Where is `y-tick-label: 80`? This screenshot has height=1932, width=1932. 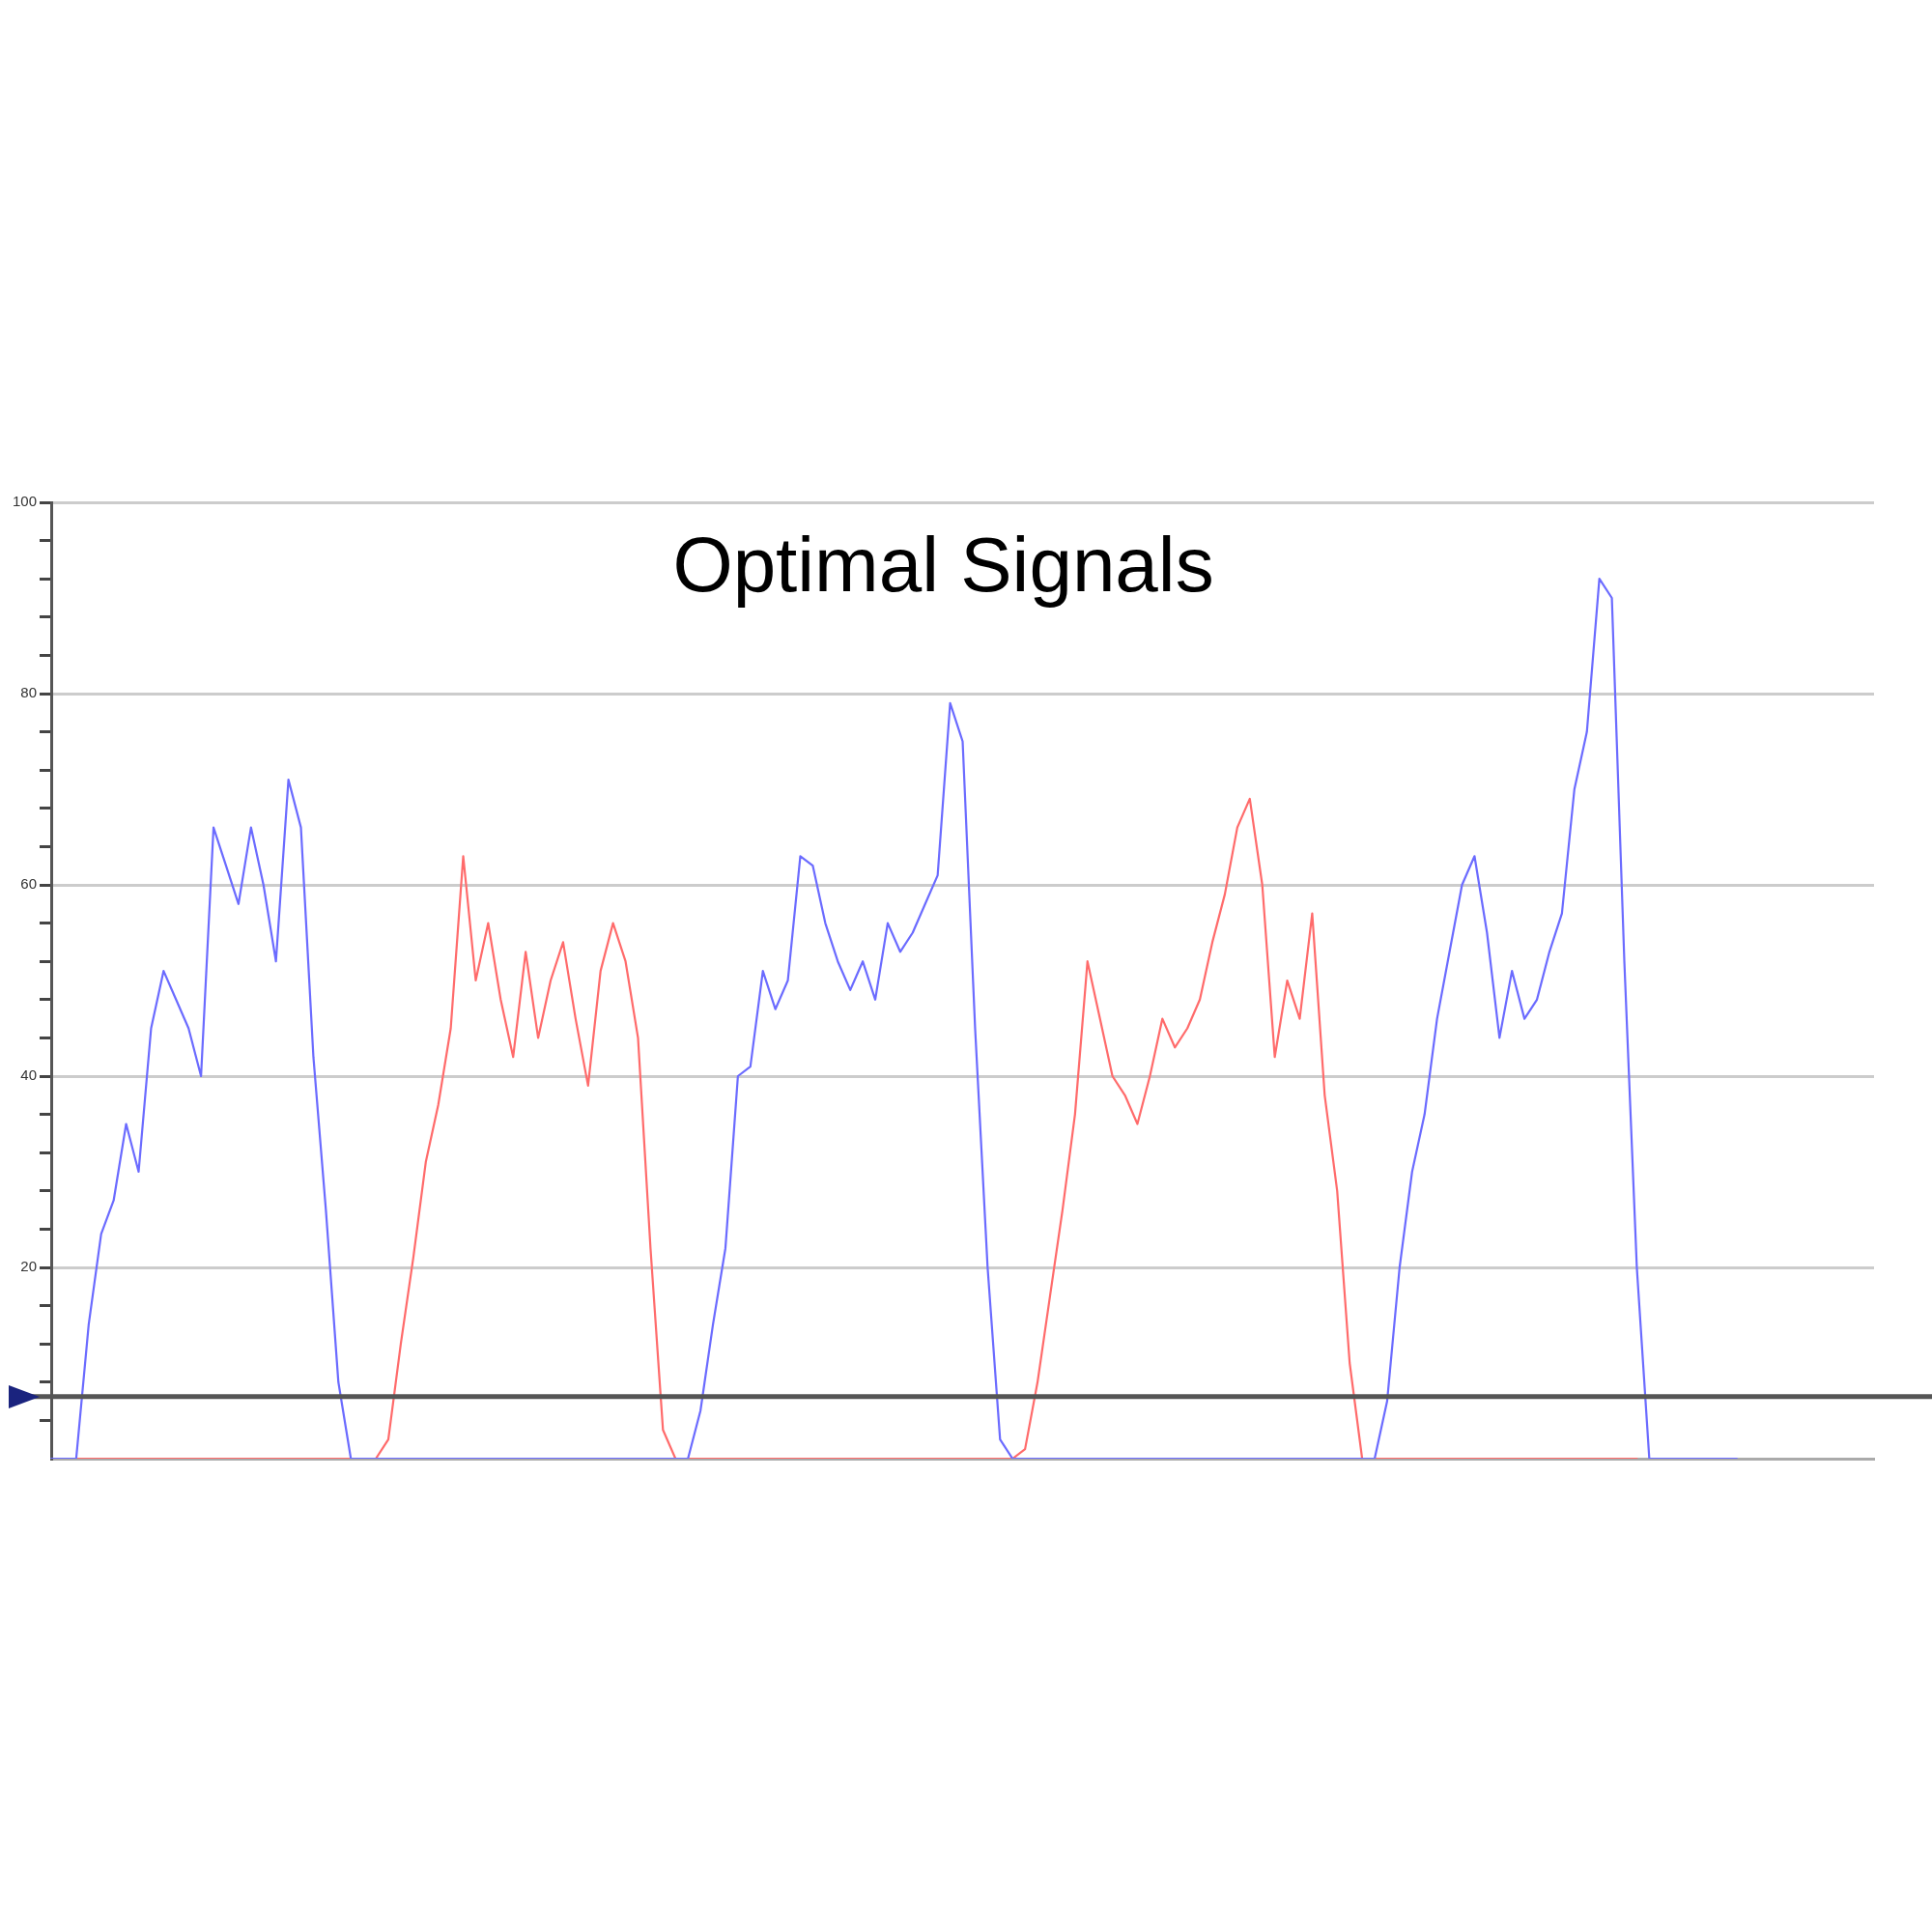 y-tick-label: 80 is located at coordinates (29, 692).